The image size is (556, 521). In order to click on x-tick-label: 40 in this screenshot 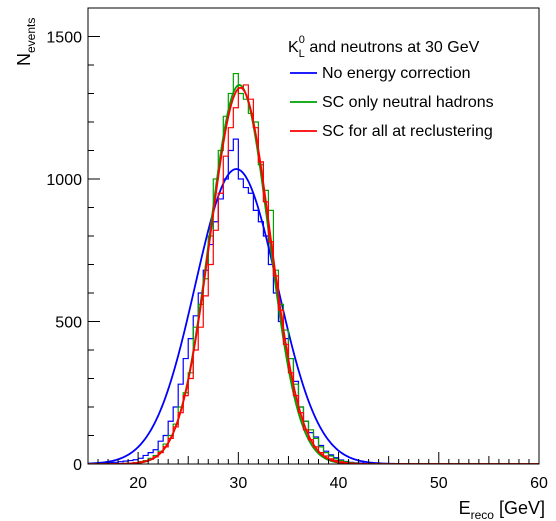, I will do `click(339, 483)`.